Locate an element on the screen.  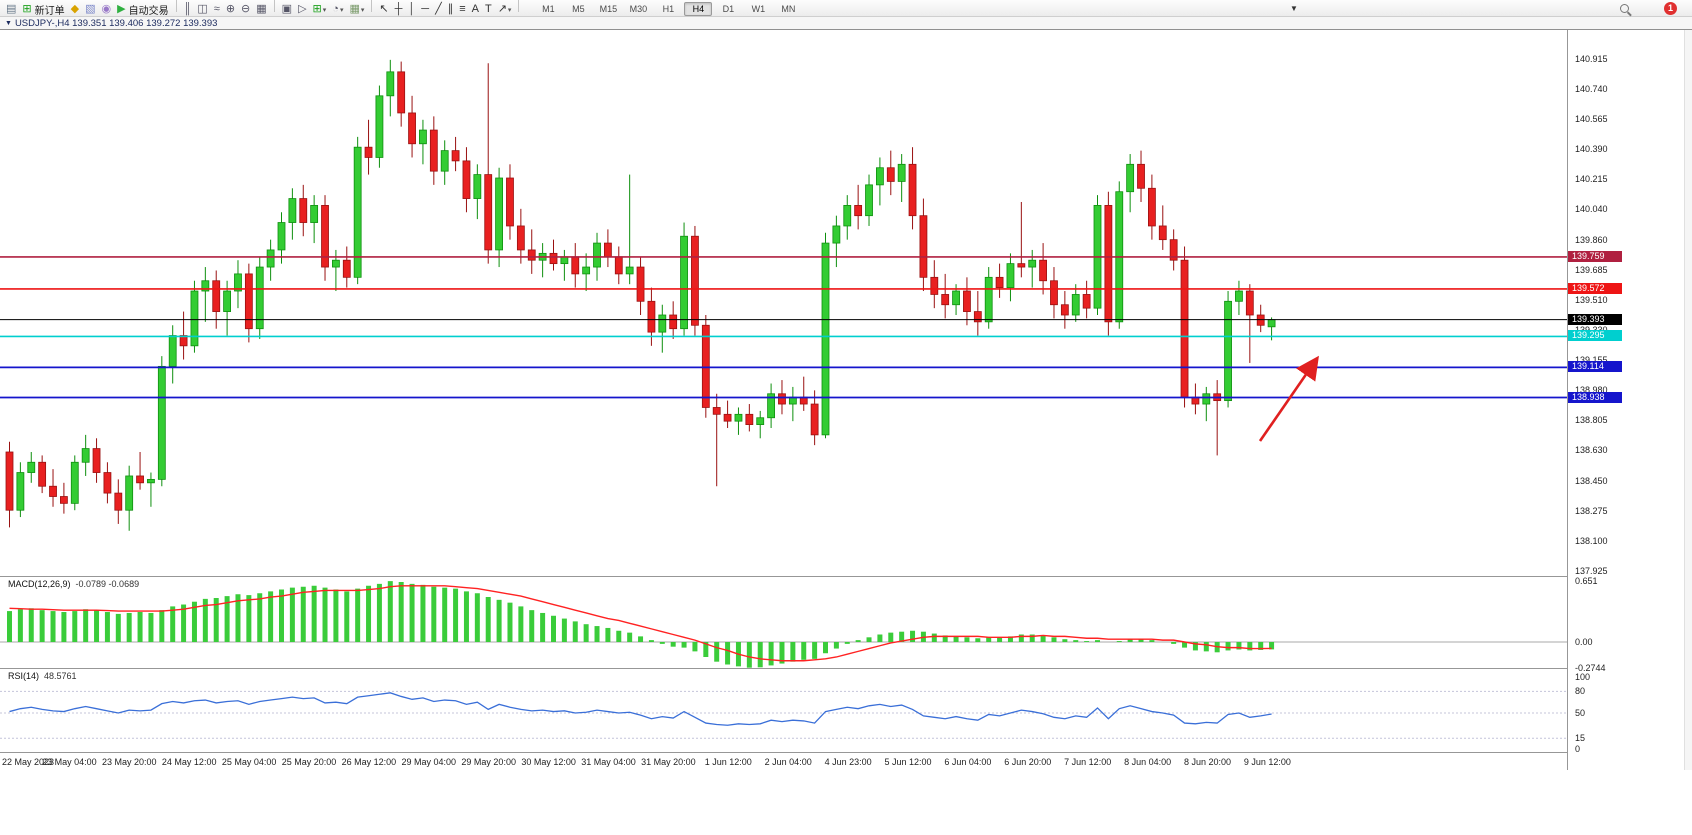
price-tick-label: 140.215 is located at coordinates (1591, 178).